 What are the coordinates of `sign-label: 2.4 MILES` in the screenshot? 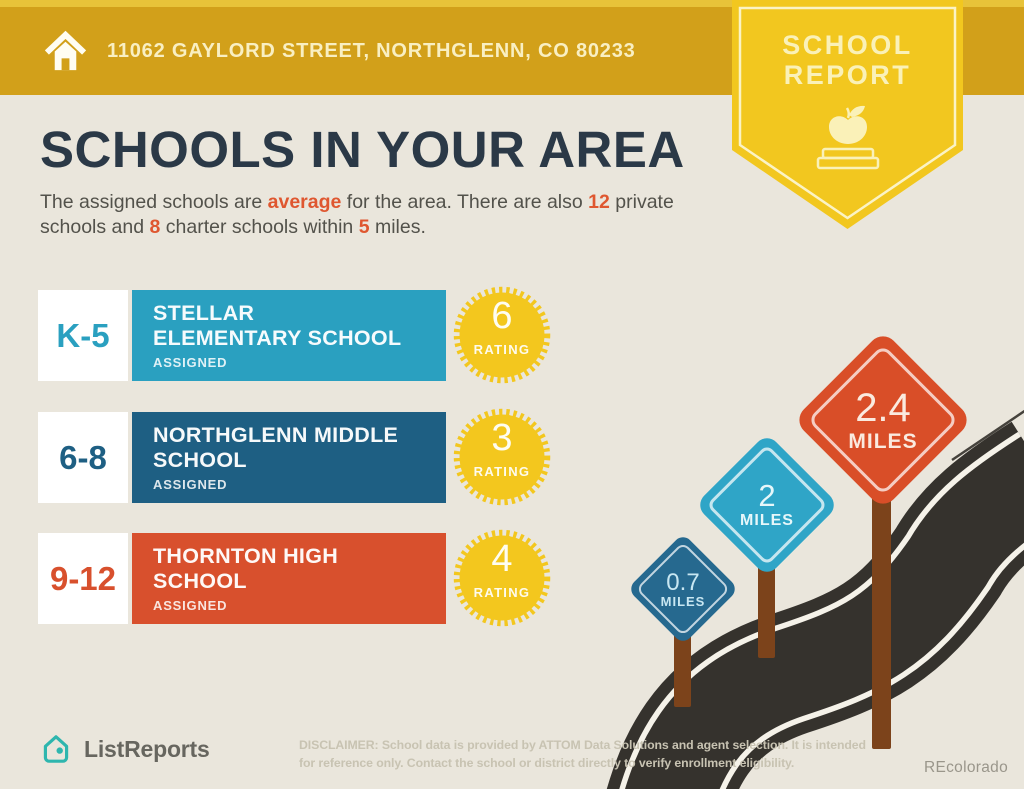 It's located at (882, 420).